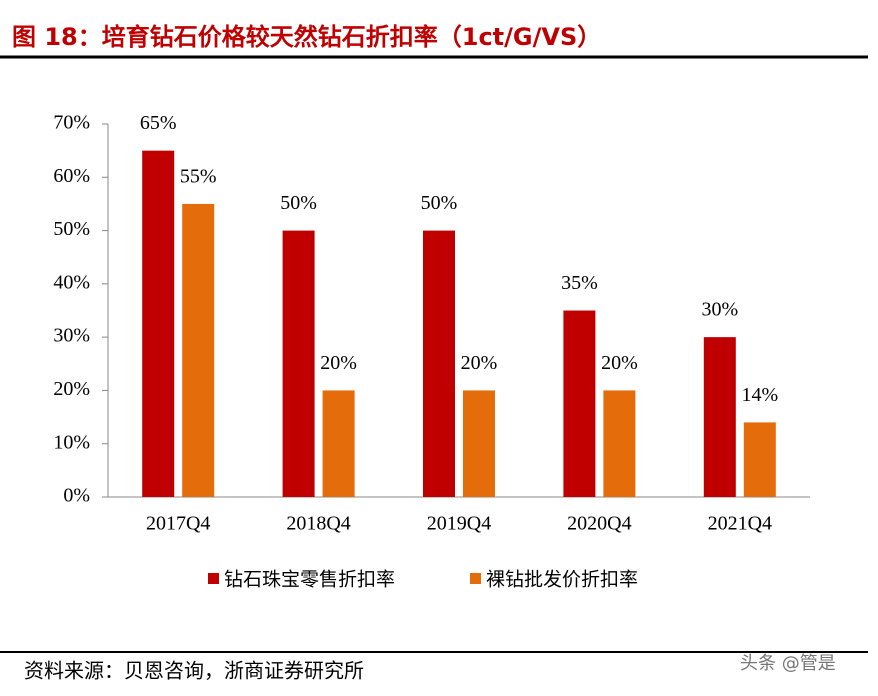 The width and height of the screenshot is (878, 696). What do you see at coordinates (788, 663) in the screenshot?
I see `watermark: 头条 @管是` at bounding box center [788, 663].